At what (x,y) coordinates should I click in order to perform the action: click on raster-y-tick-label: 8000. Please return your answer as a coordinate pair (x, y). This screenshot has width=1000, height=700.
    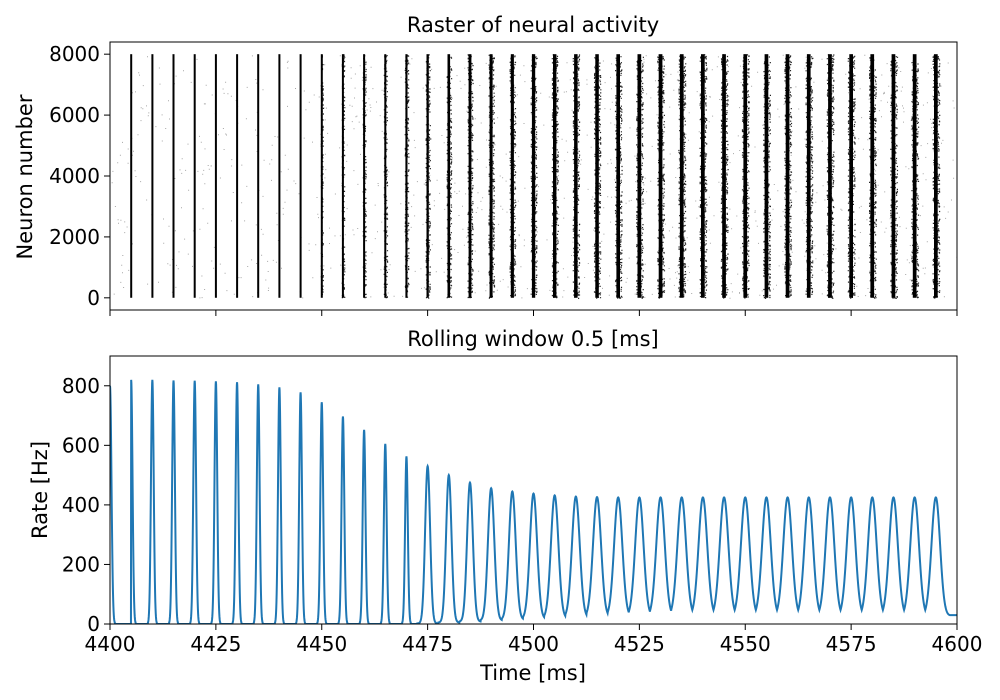
    Looking at the image, I should click on (74, 54).